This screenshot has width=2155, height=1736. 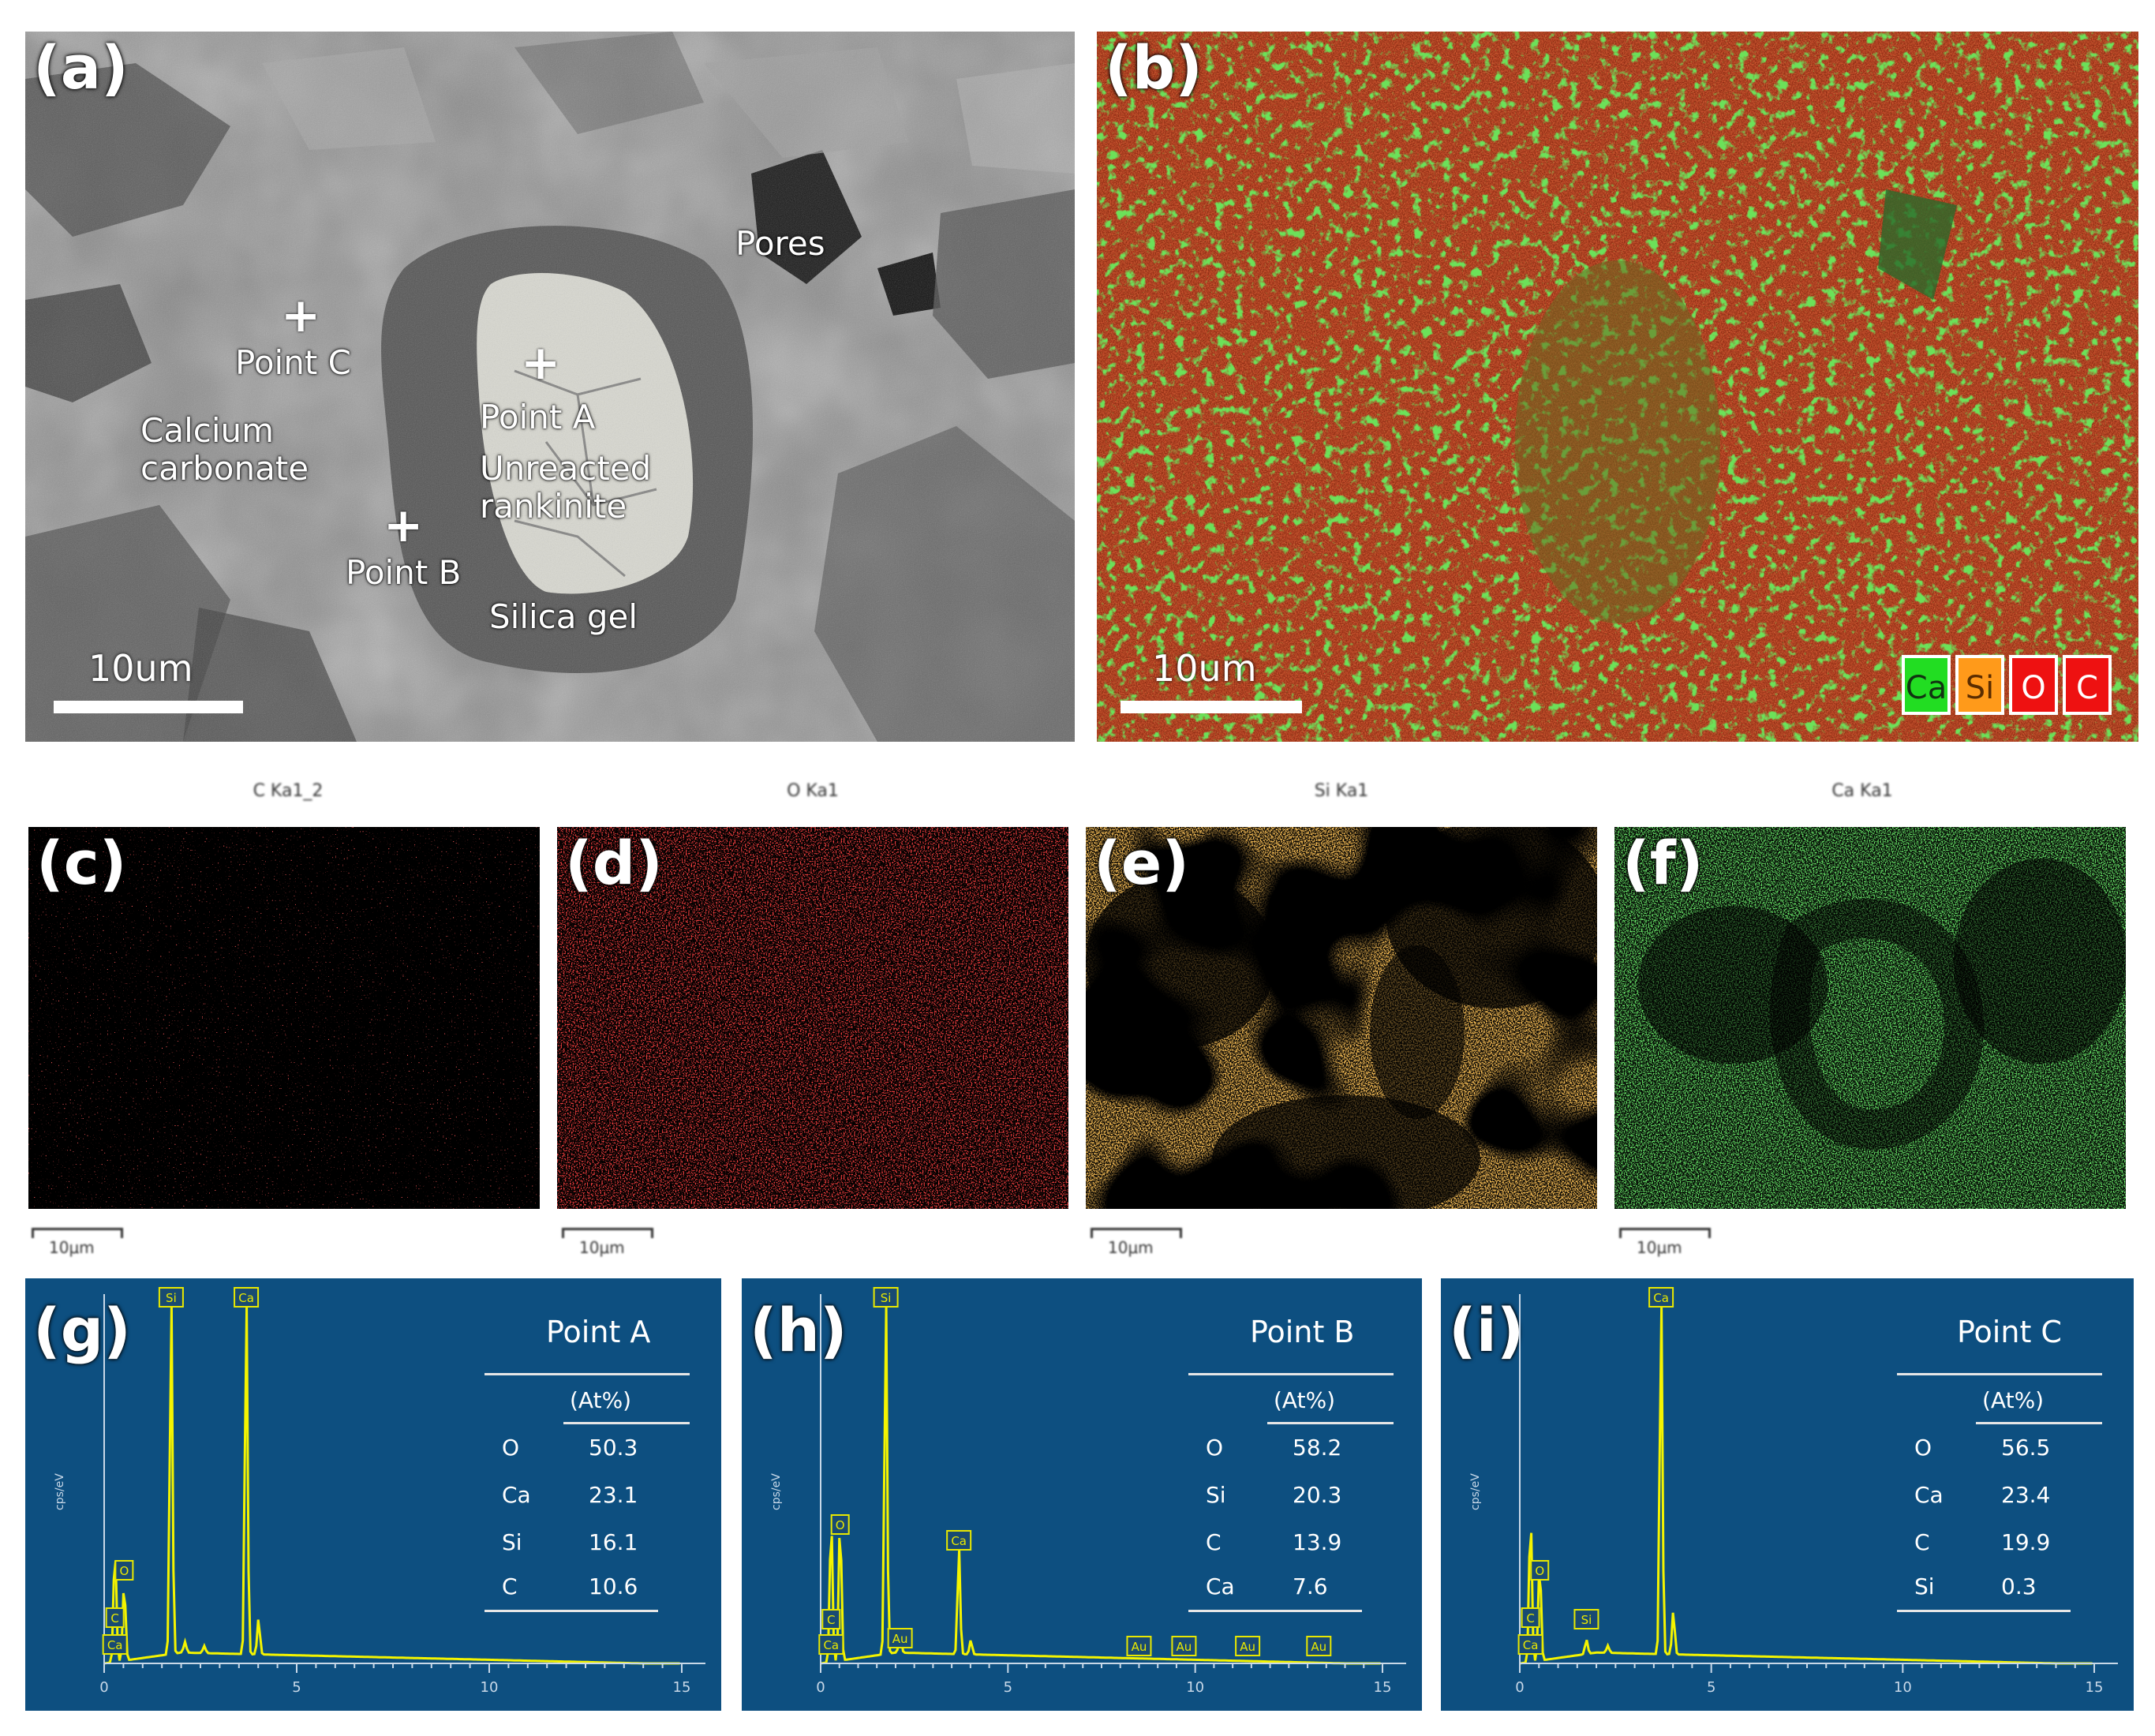 I want to click on table-row-value: 23.1, so click(x=614, y=1495).